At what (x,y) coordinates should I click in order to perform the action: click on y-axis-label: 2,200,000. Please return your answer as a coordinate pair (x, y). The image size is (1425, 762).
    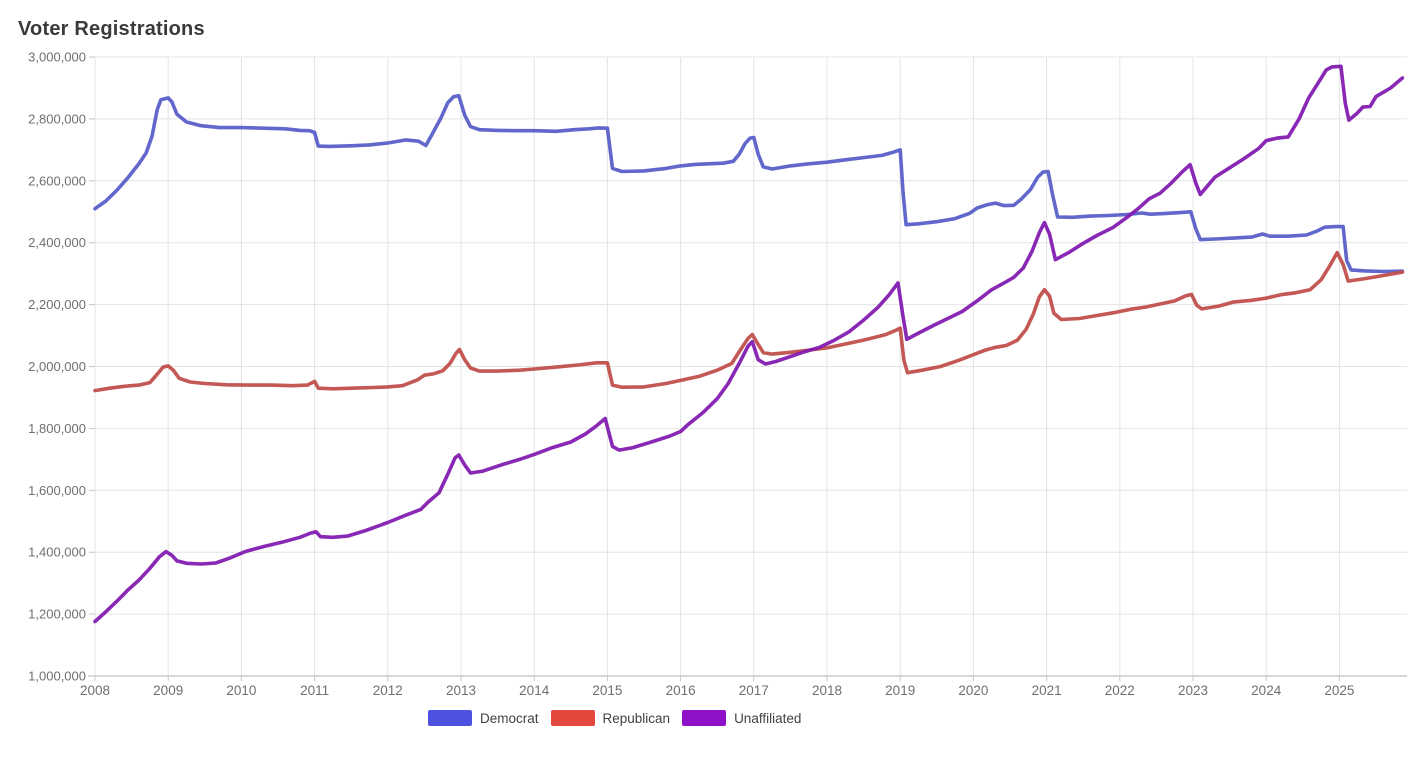
    Looking at the image, I should click on (57, 304).